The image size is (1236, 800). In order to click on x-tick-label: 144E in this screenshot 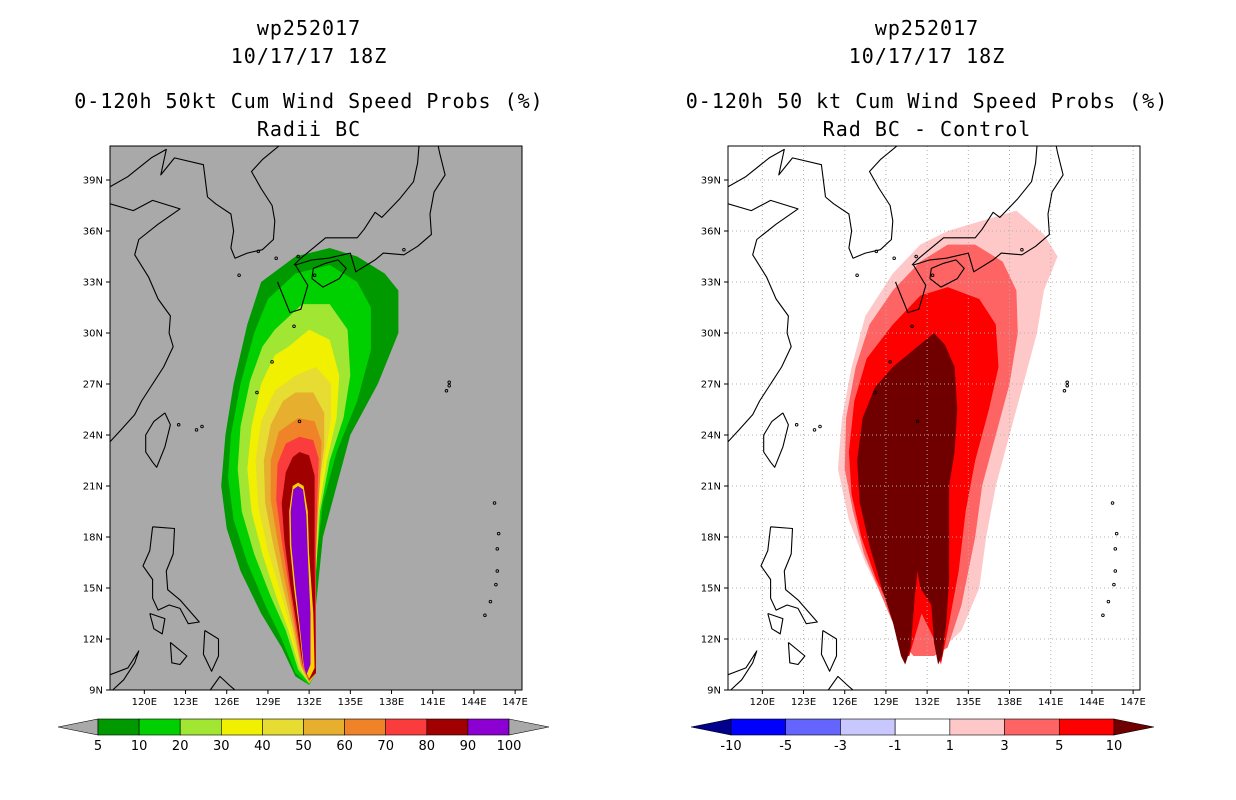, I will do `click(473, 702)`.